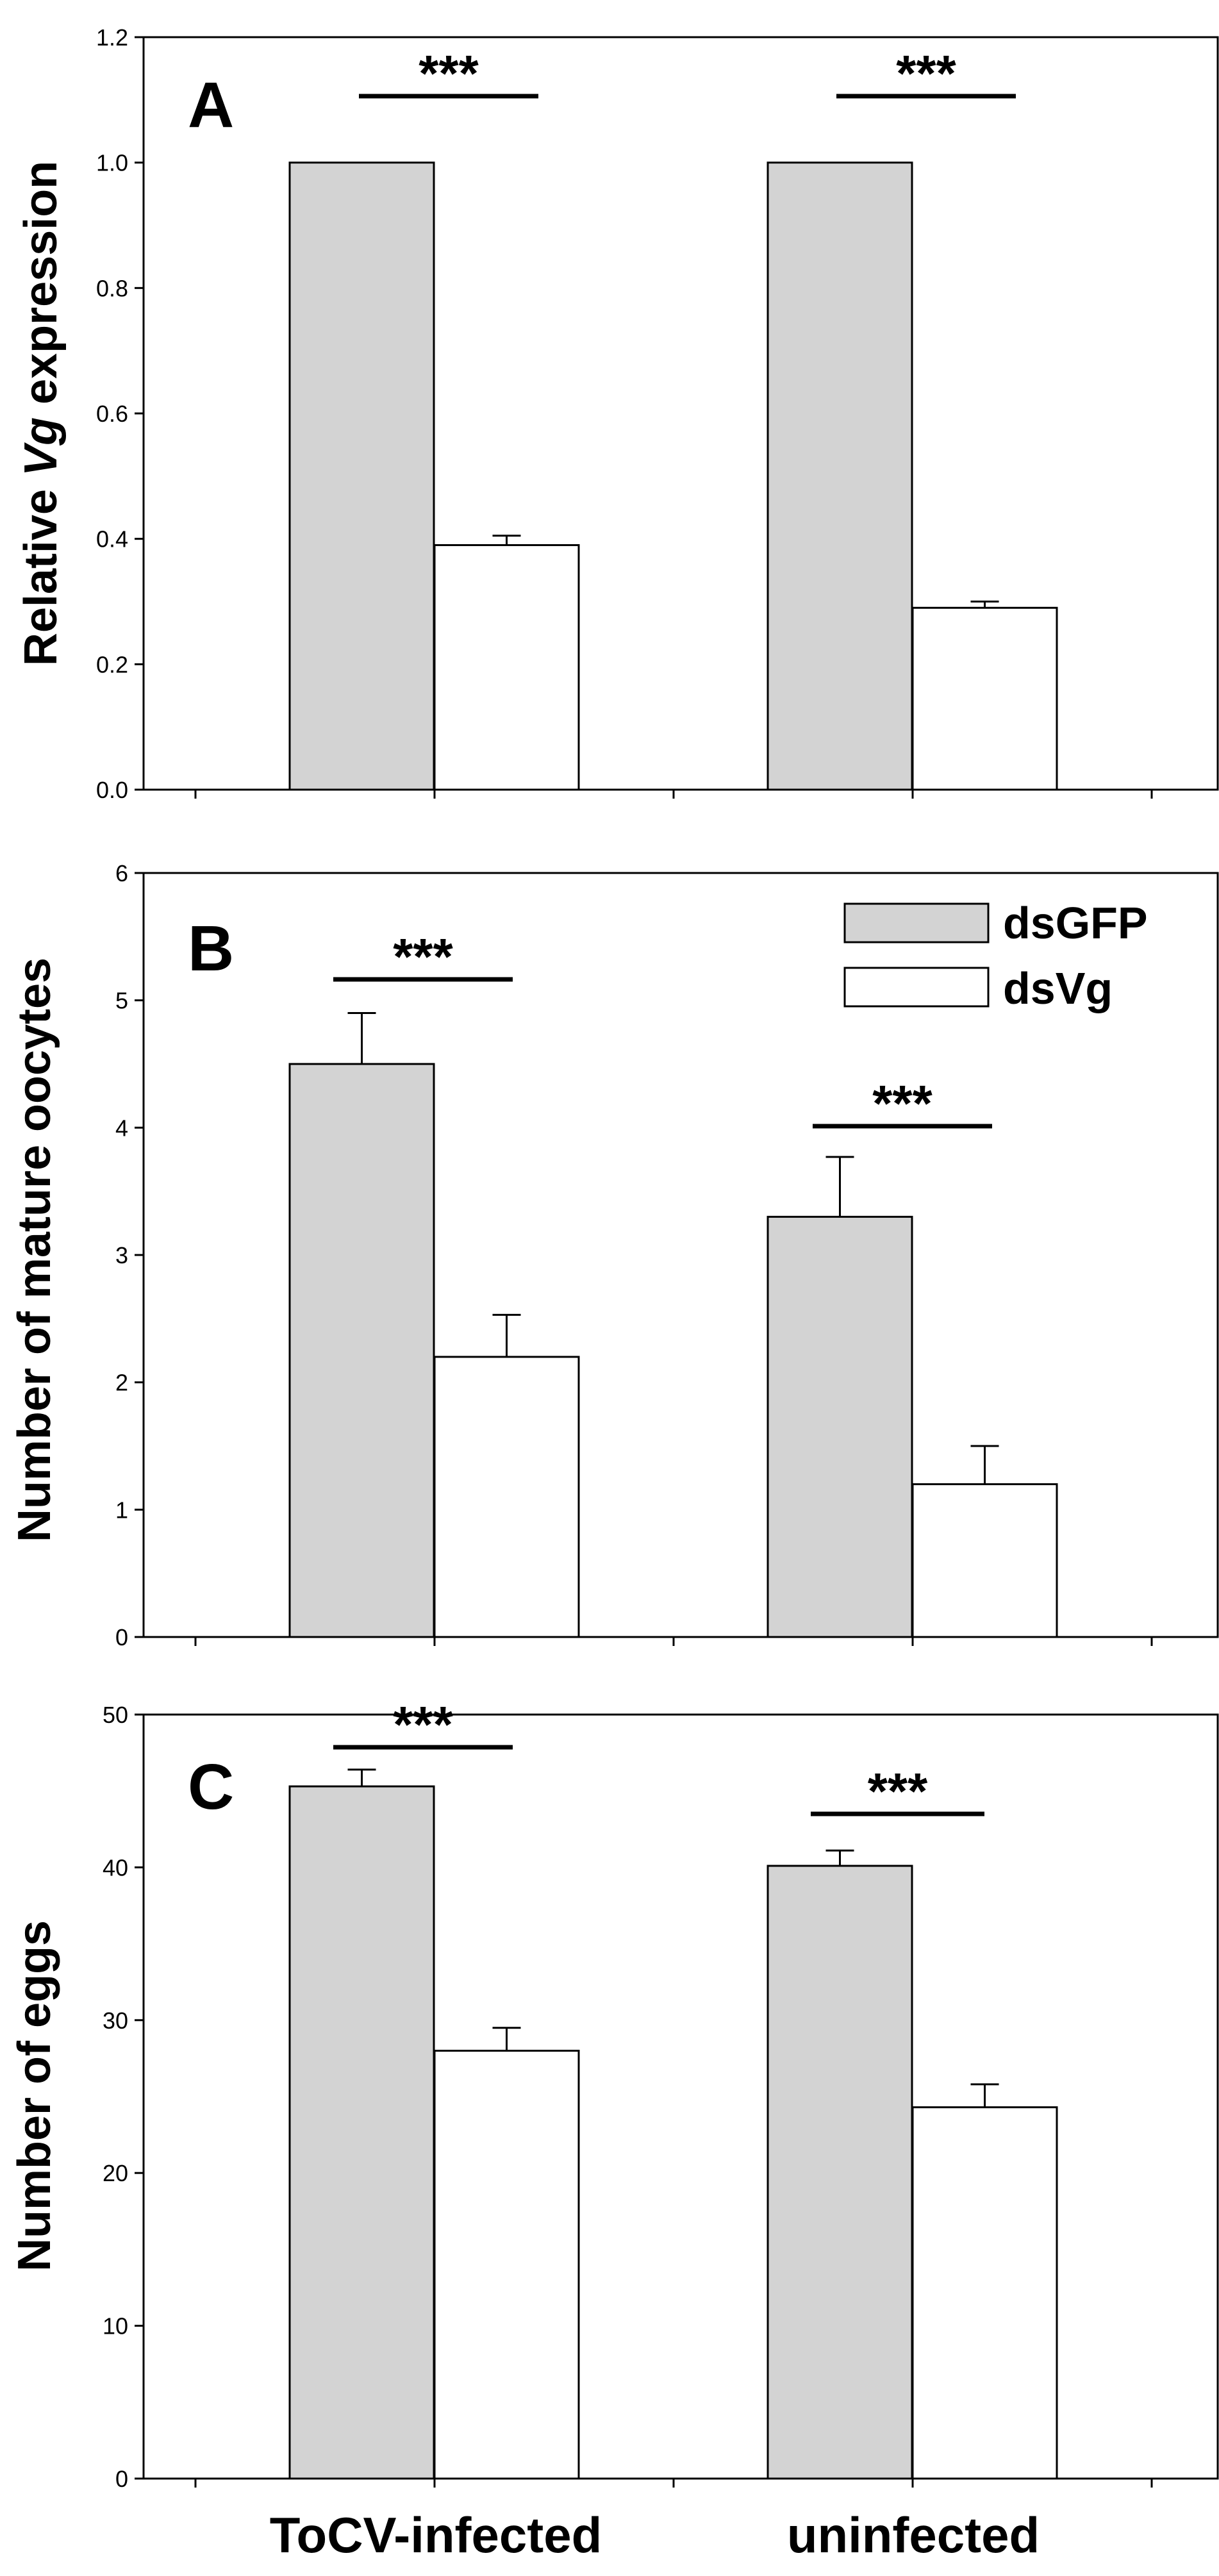 This screenshot has height=2576, width=1219. I want to click on y-tick-label: 0.6, so click(112, 414).